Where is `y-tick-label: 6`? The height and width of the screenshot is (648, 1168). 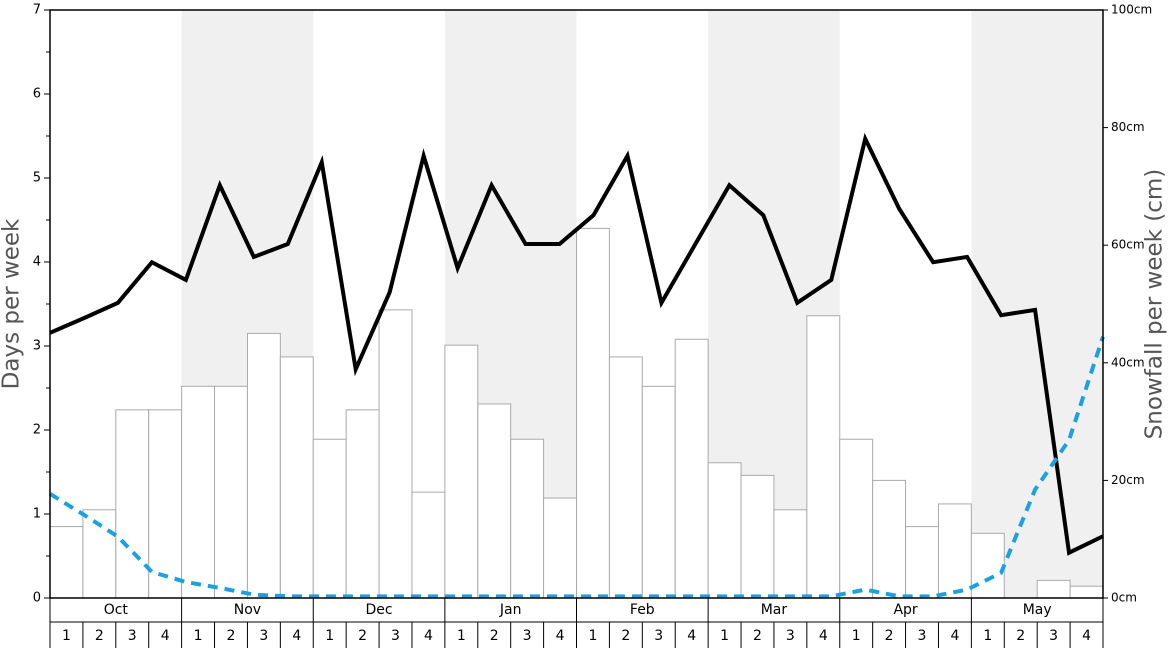 y-tick-label: 6 is located at coordinates (37, 94).